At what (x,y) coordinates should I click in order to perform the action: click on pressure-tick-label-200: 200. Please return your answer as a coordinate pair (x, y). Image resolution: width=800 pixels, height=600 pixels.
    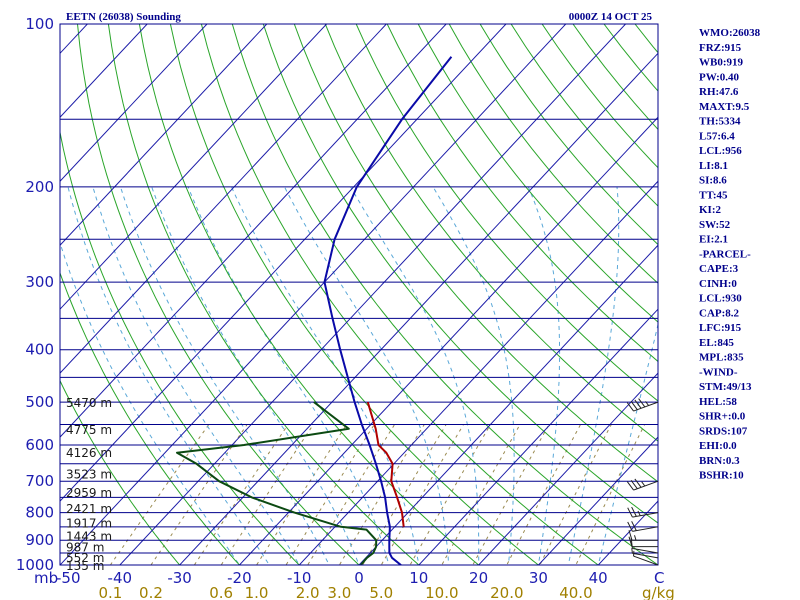
    Looking at the image, I should click on (39, 187).